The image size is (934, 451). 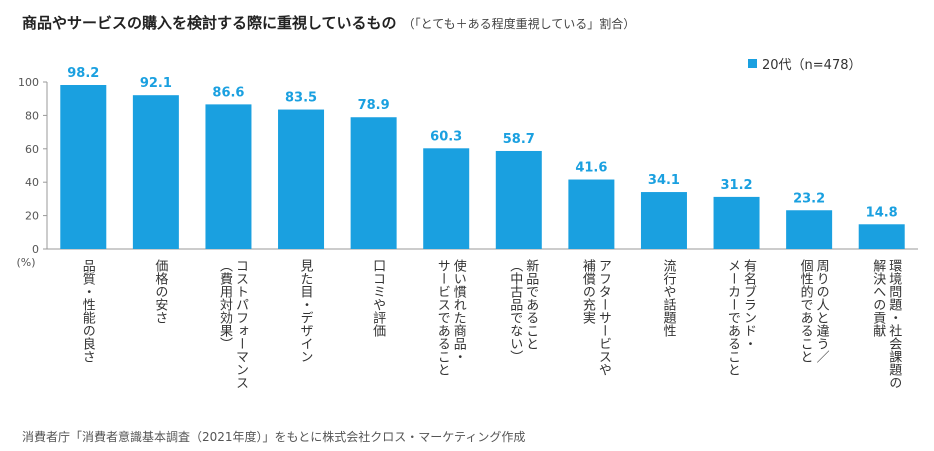 I want to click on category-label: 口コミや評価, so click(x=378, y=298).